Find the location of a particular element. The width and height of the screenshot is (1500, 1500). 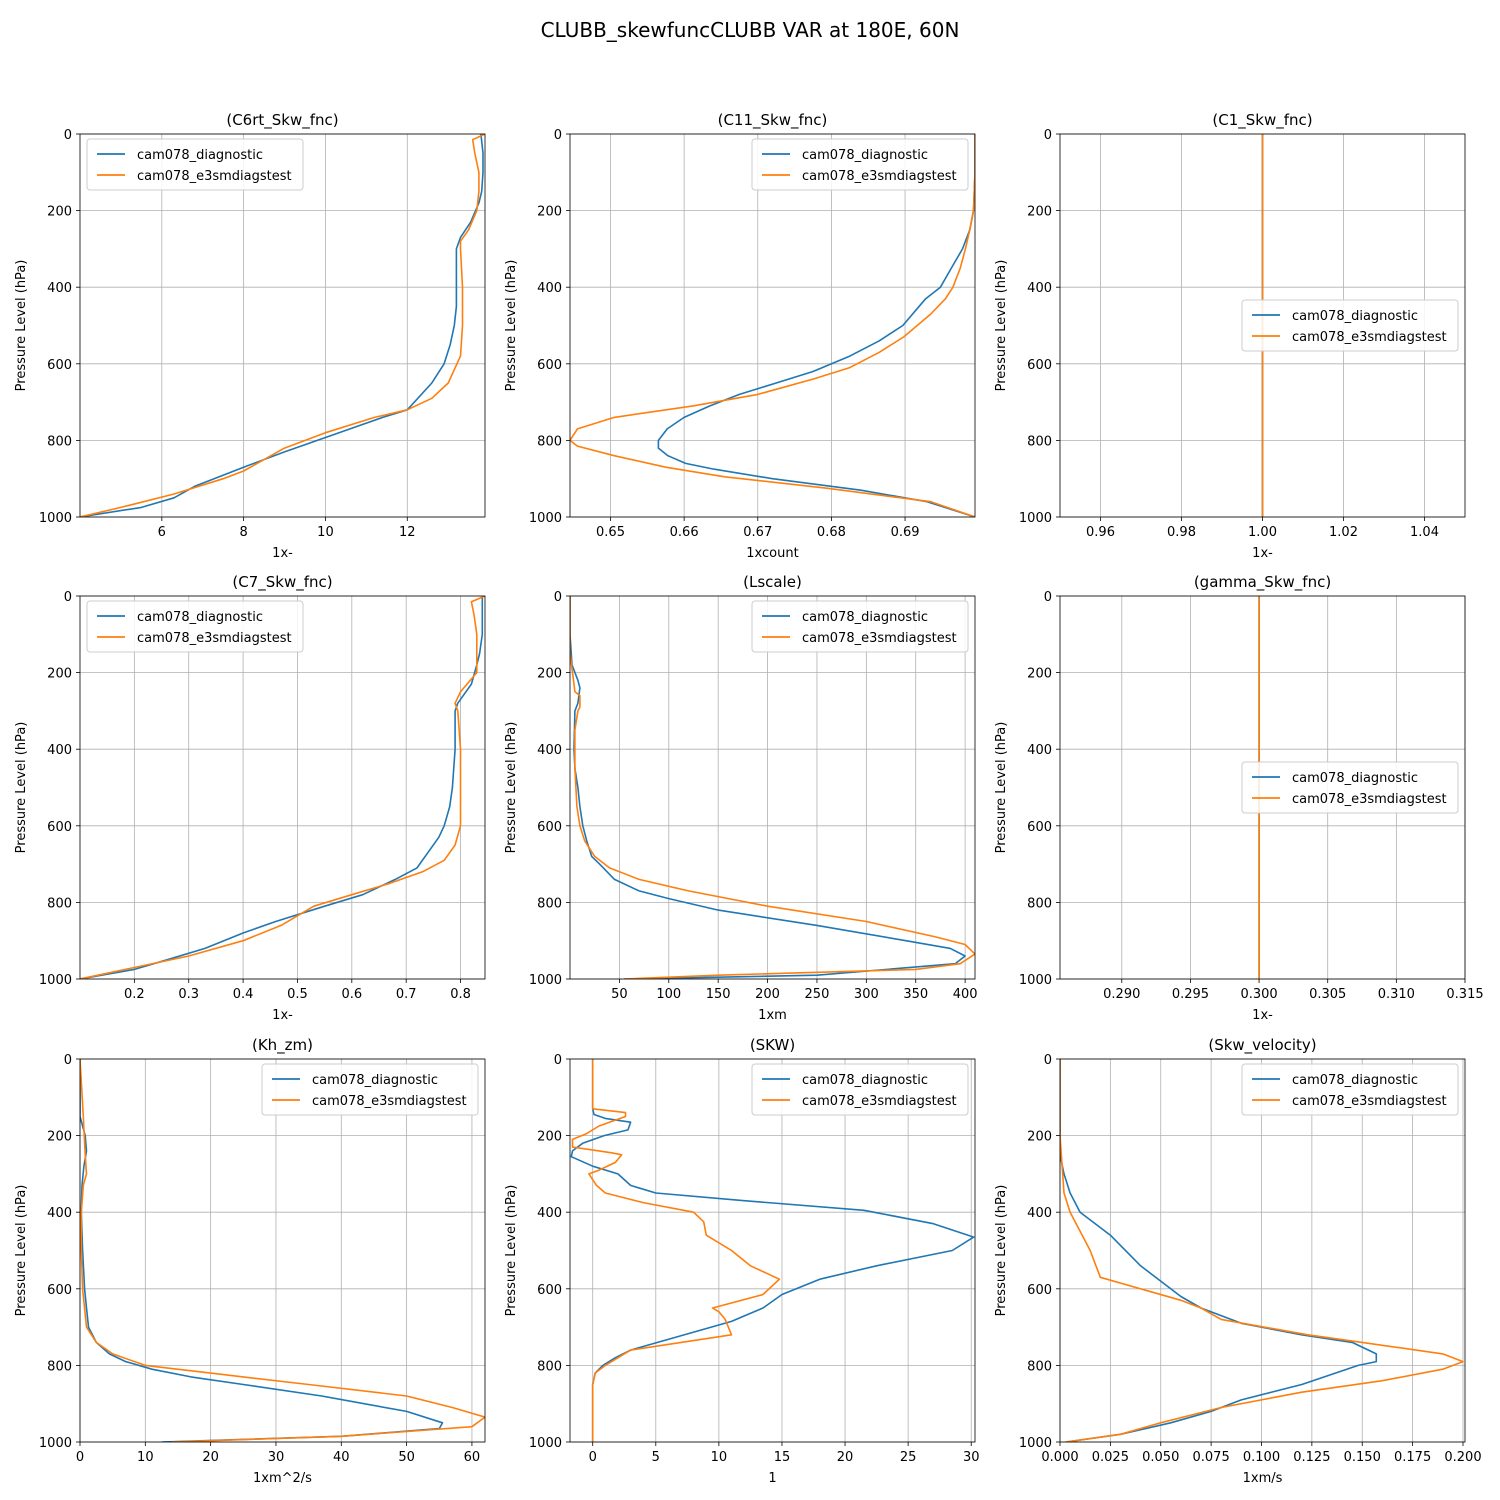

x-tick-label: 250 is located at coordinates (817, 994).